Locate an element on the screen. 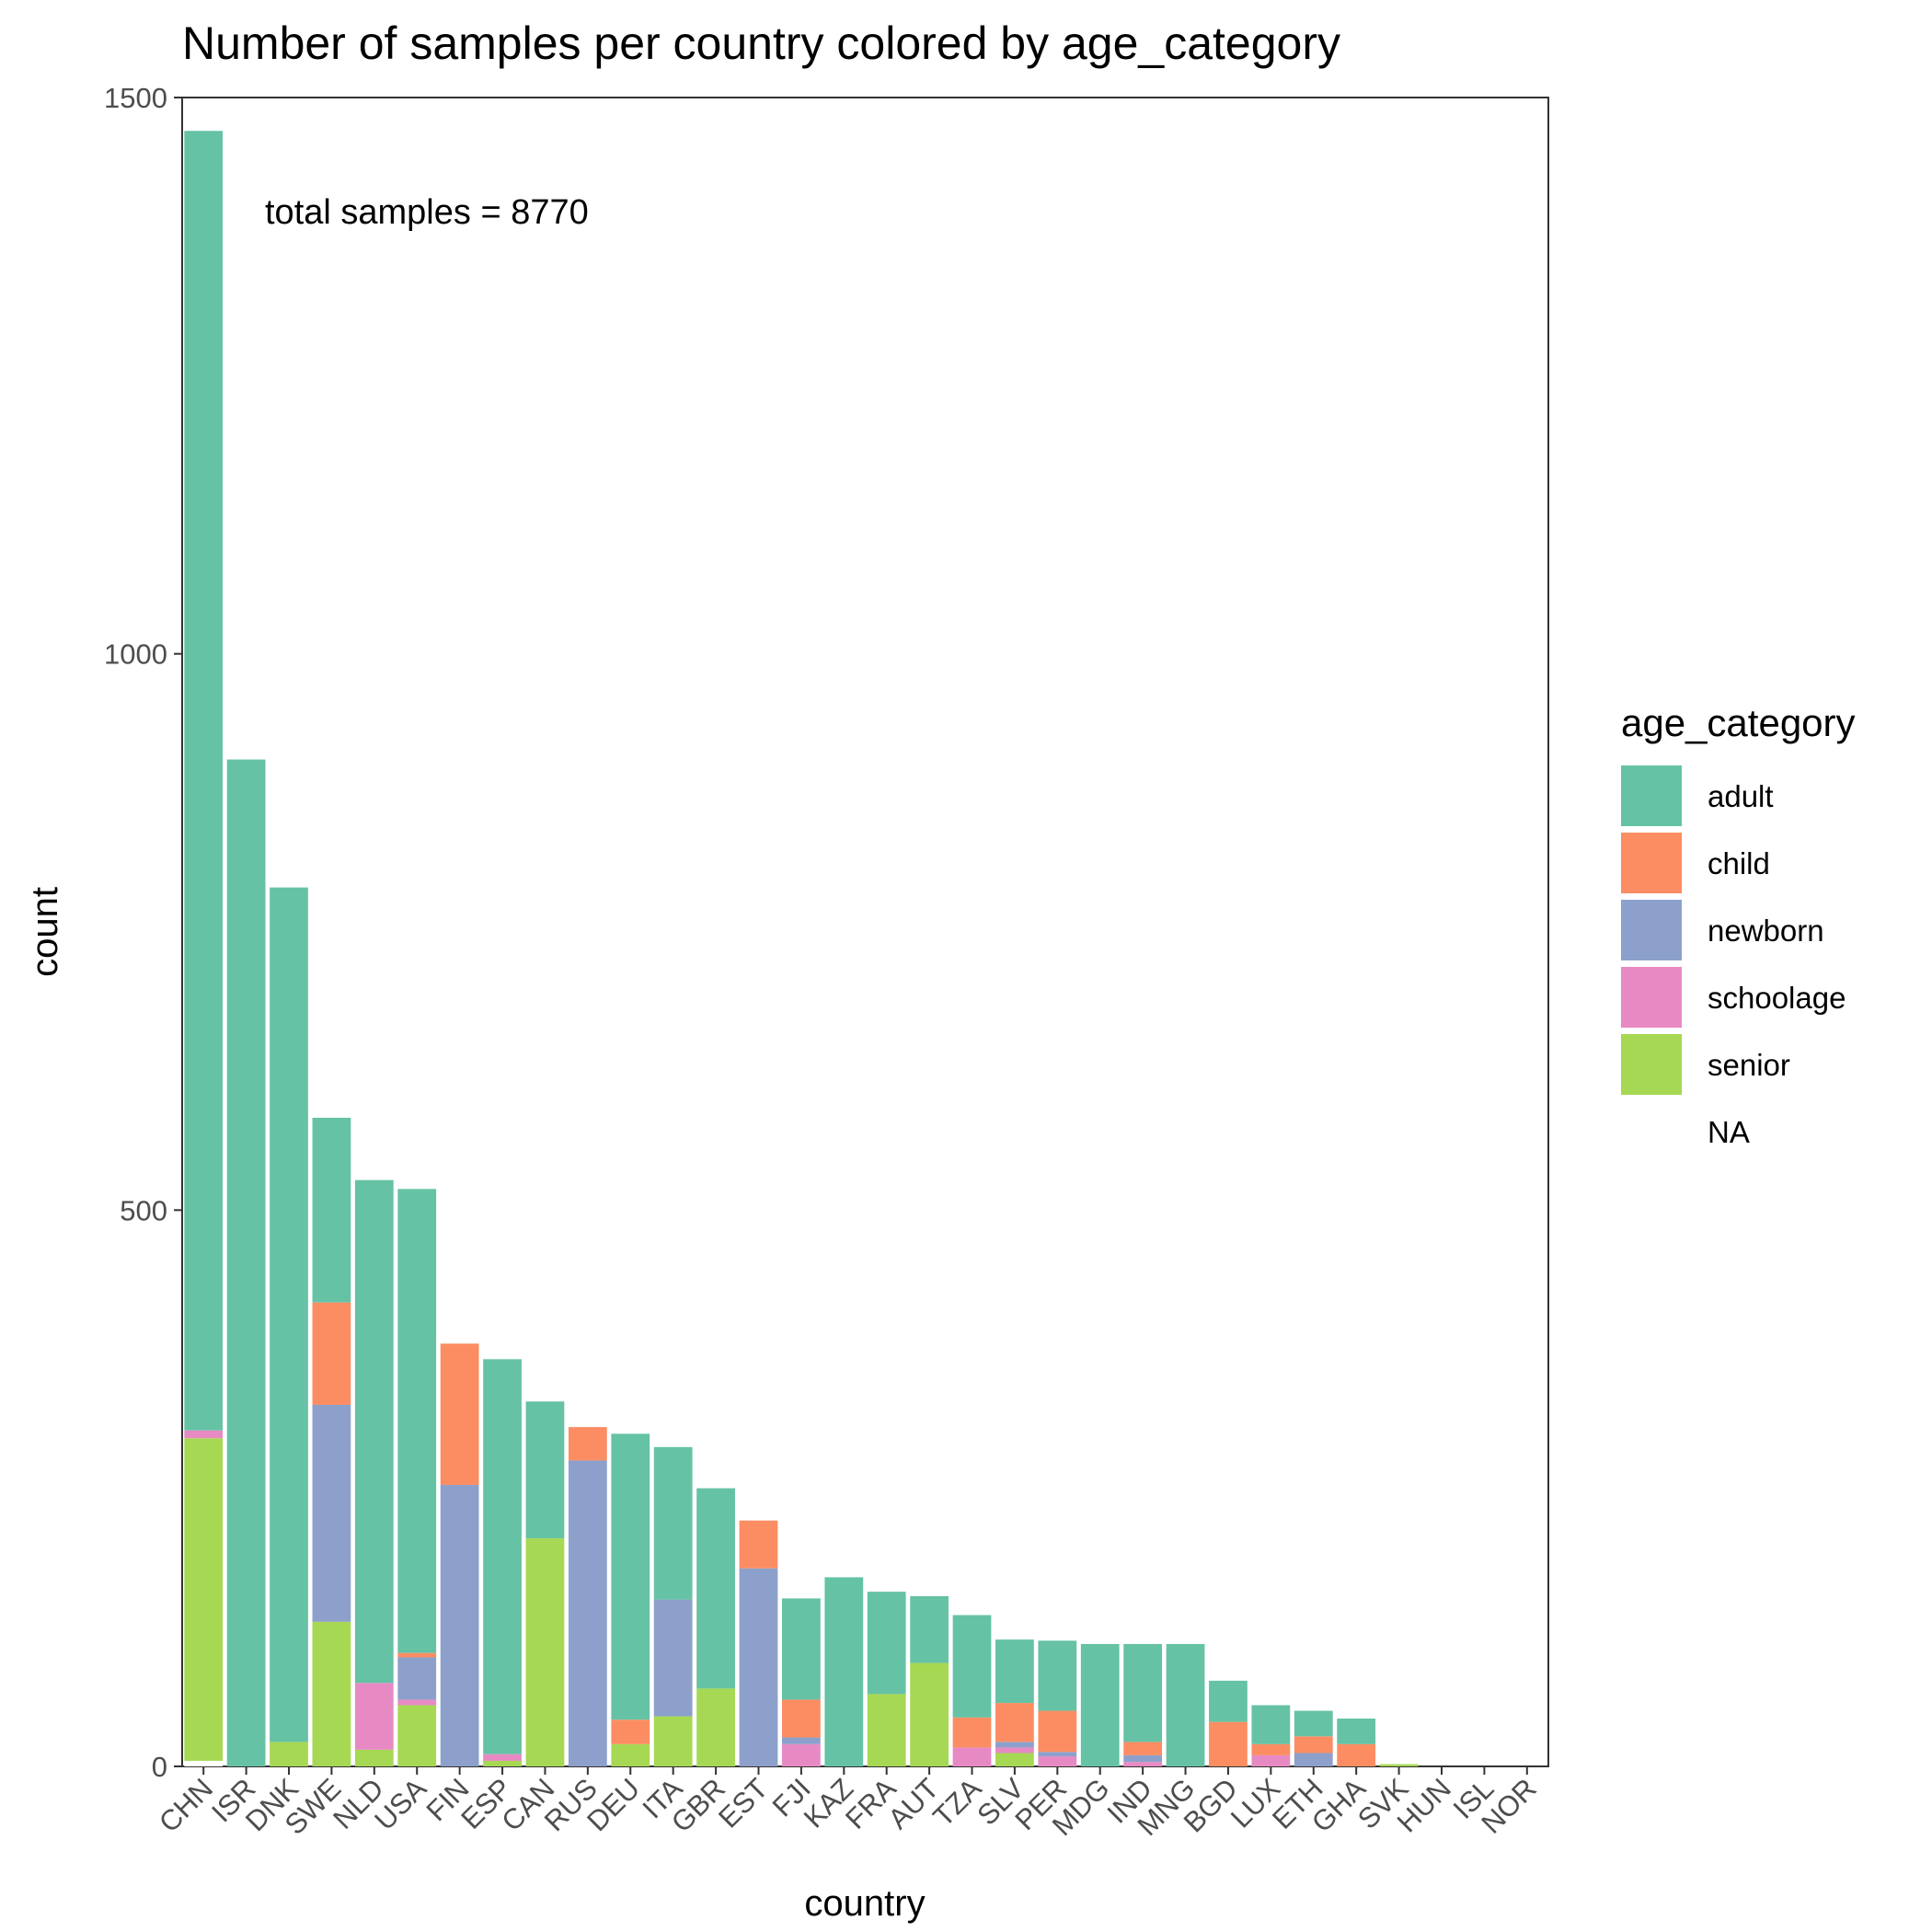 This screenshot has width=1932, height=1932. bar-segment-eth-child is located at coordinates (1313, 1745).